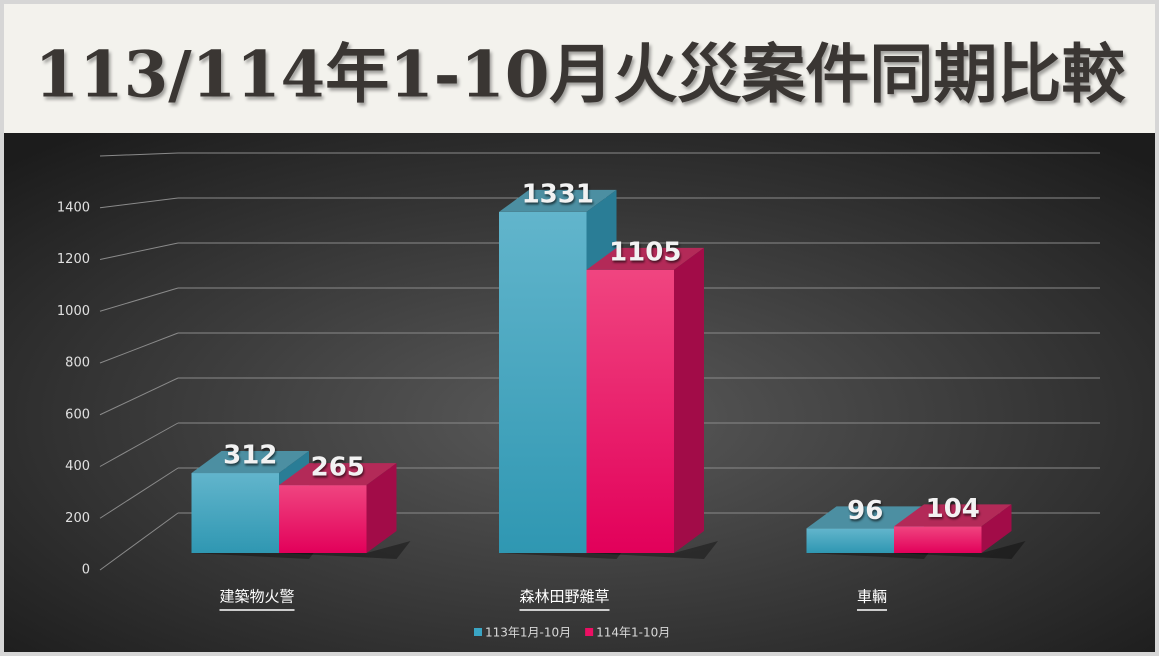 The width and height of the screenshot is (1159, 656). What do you see at coordinates (338, 468) in the screenshot?
I see `value-label: 265` at bounding box center [338, 468].